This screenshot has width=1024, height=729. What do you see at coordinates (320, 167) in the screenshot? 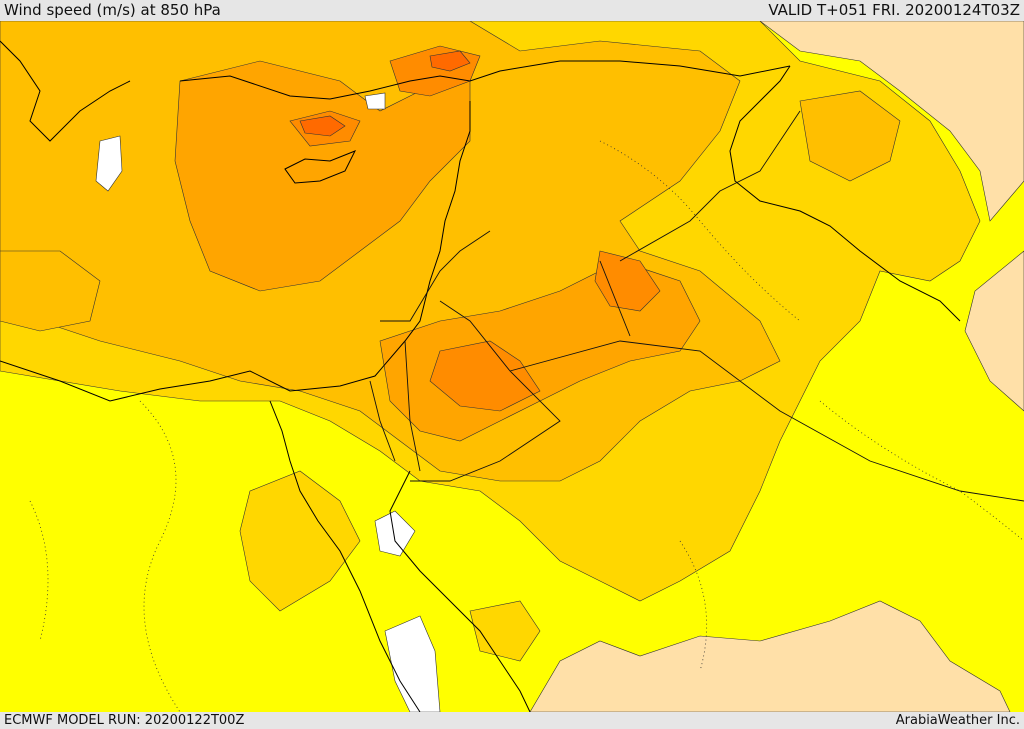
I see `coastline-cyprus` at bounding box center [320, 167].